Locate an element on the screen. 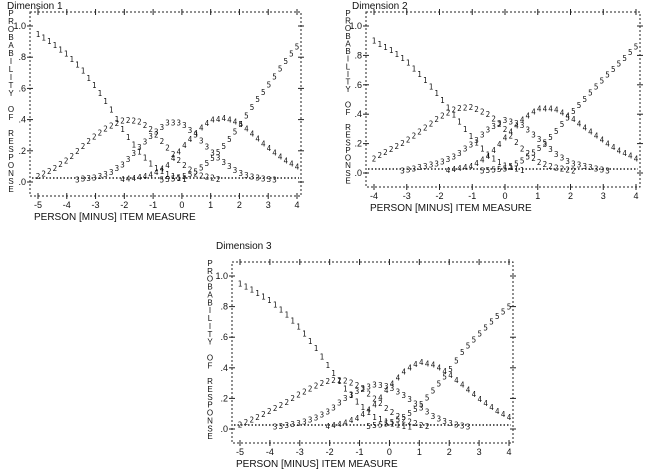  y-axis-label-char: I is located at coordinates (11, 61).